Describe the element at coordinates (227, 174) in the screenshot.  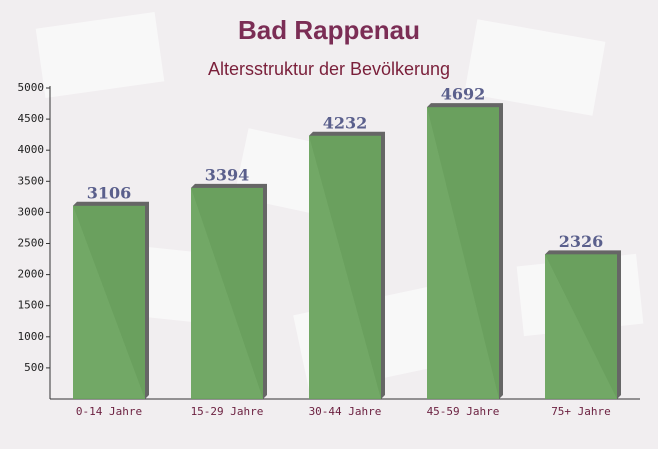
I see `value-label: 3394` at that location.